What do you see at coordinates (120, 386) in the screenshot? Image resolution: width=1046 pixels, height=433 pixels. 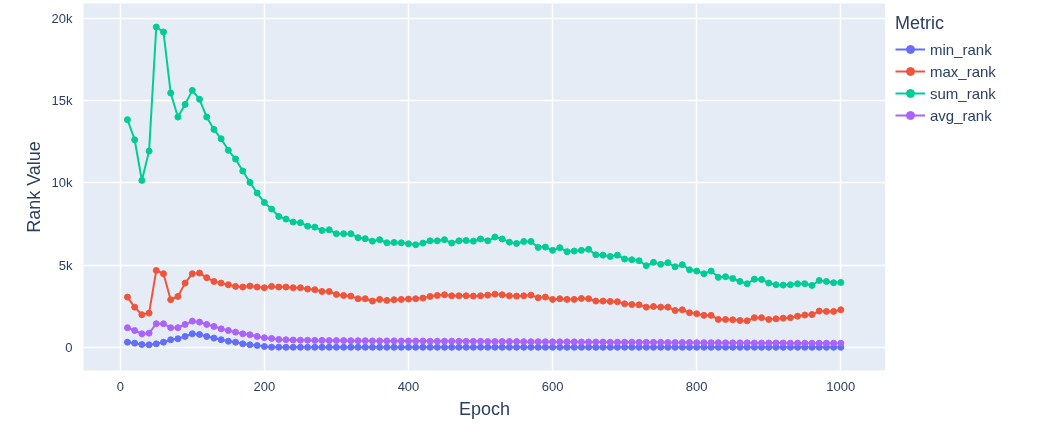 I see `x-tick-label: 0` at bounding box center [120, 386].